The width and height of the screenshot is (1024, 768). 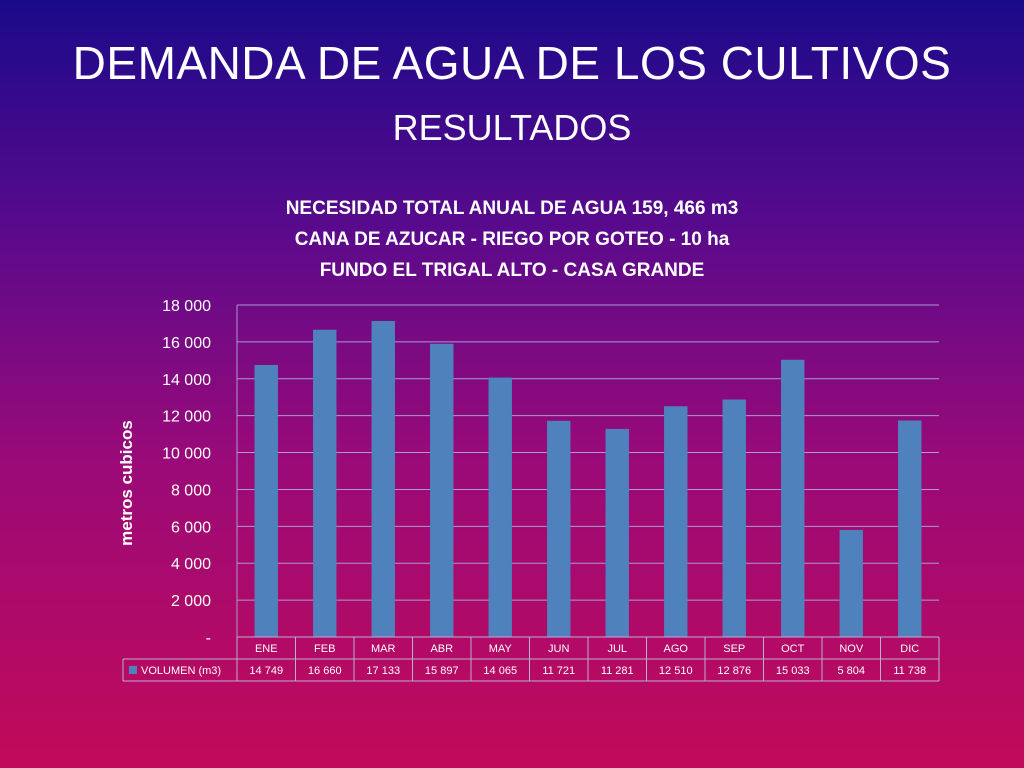 What do you see at coordinates (442, 671) in the screenshot?
I see `data-value-label: 15 897` at bounding box center [442, 671].